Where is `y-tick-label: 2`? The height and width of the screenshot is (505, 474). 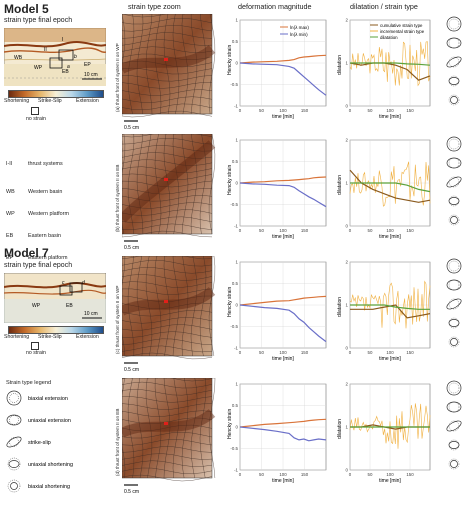
y-tick-label: 2 is located at coordinates (347, 262).